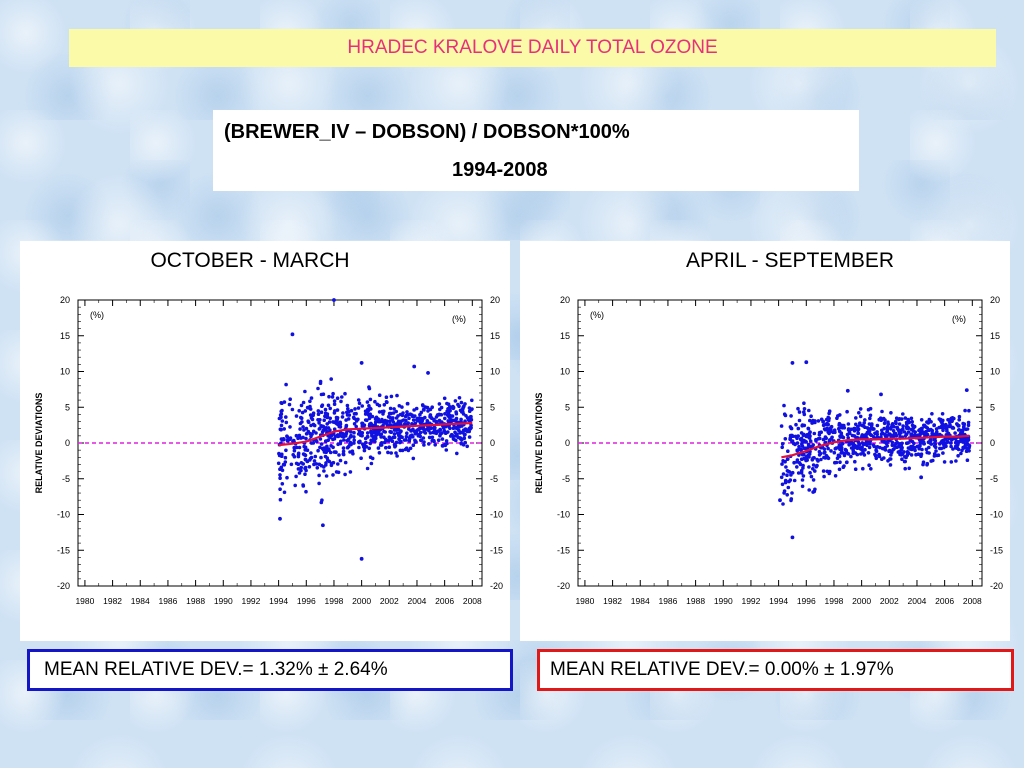 This screenshot has width=1024, height=768. I want to click on x-tick-label: 1992, so click(250, 601).